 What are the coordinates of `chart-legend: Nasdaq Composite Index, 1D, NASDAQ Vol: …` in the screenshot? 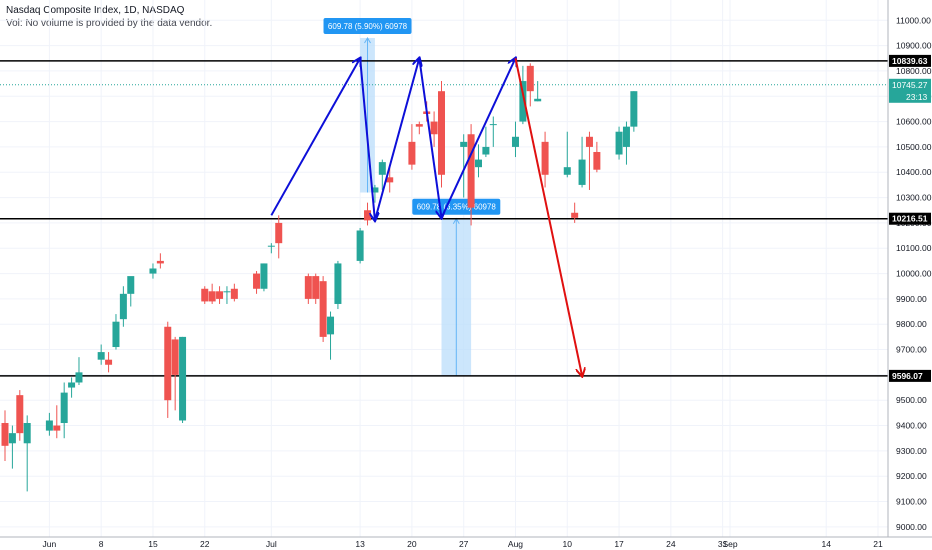 It's located at (109, 17).